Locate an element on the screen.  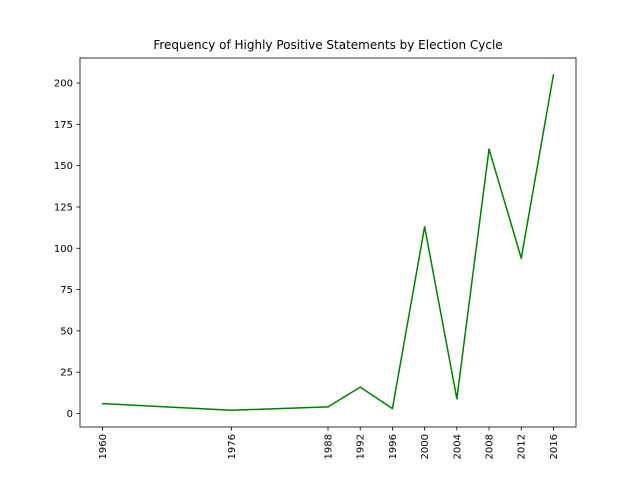
y-tick-label: 25 is located at coordinates (66, 373).